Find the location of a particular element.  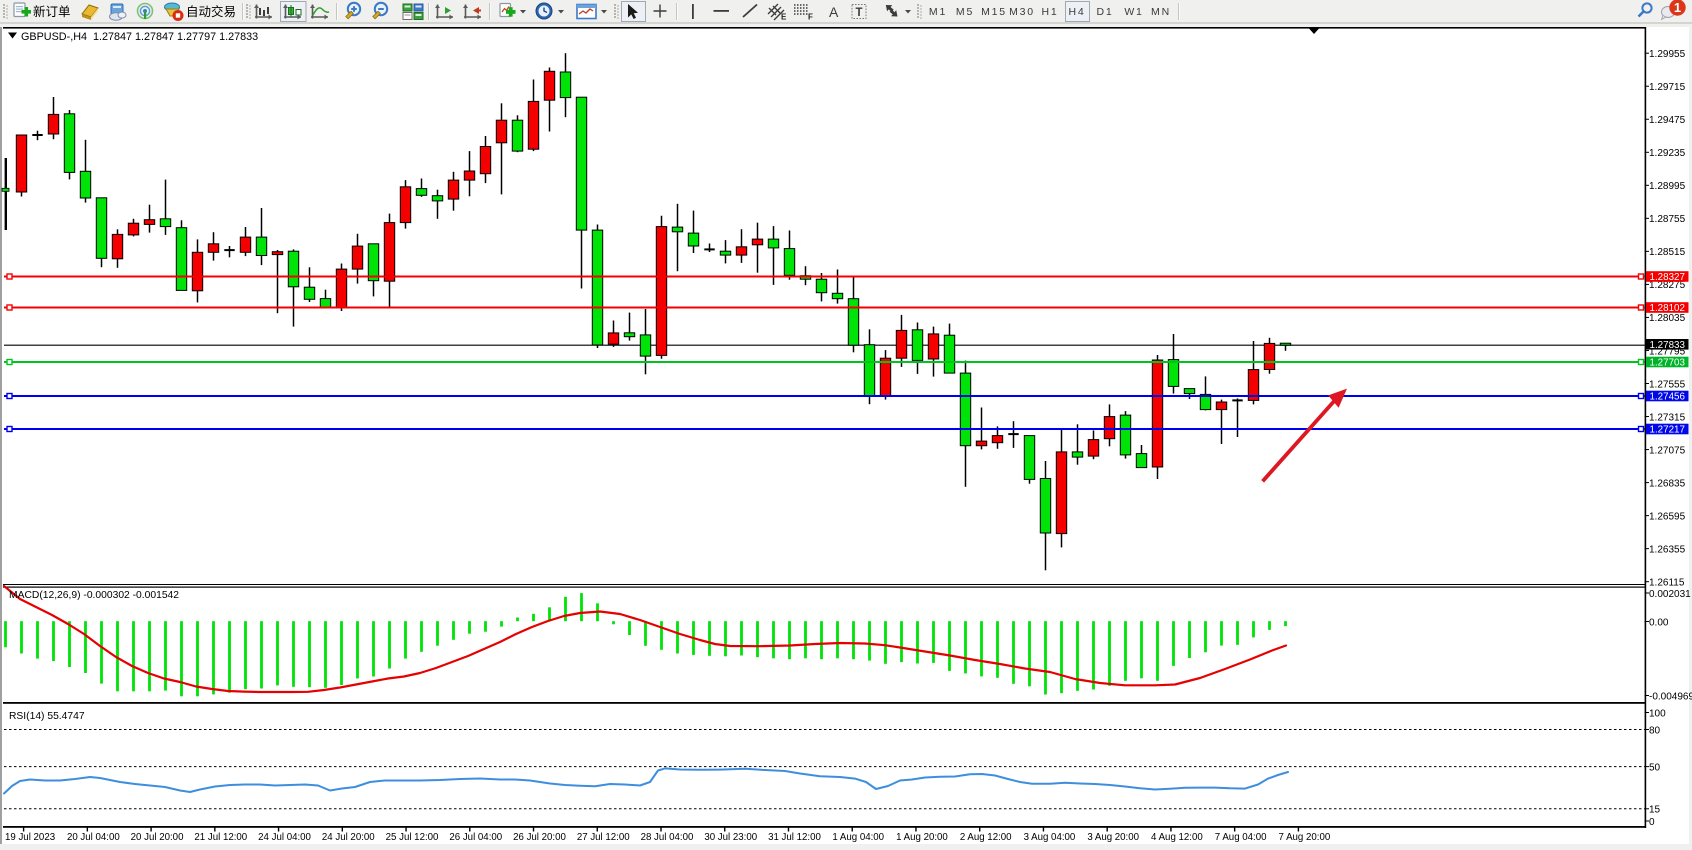

svg-text: 26 Jul 04:00 is located at coordinates (475, 837).